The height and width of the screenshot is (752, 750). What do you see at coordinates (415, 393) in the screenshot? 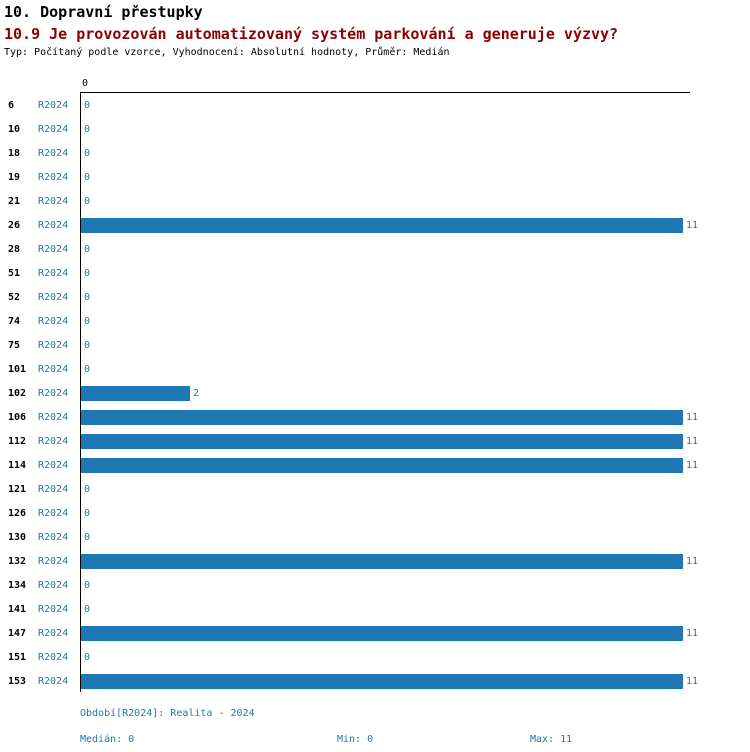
I see `bar-zone: 2` at bounding box center [415, 393].